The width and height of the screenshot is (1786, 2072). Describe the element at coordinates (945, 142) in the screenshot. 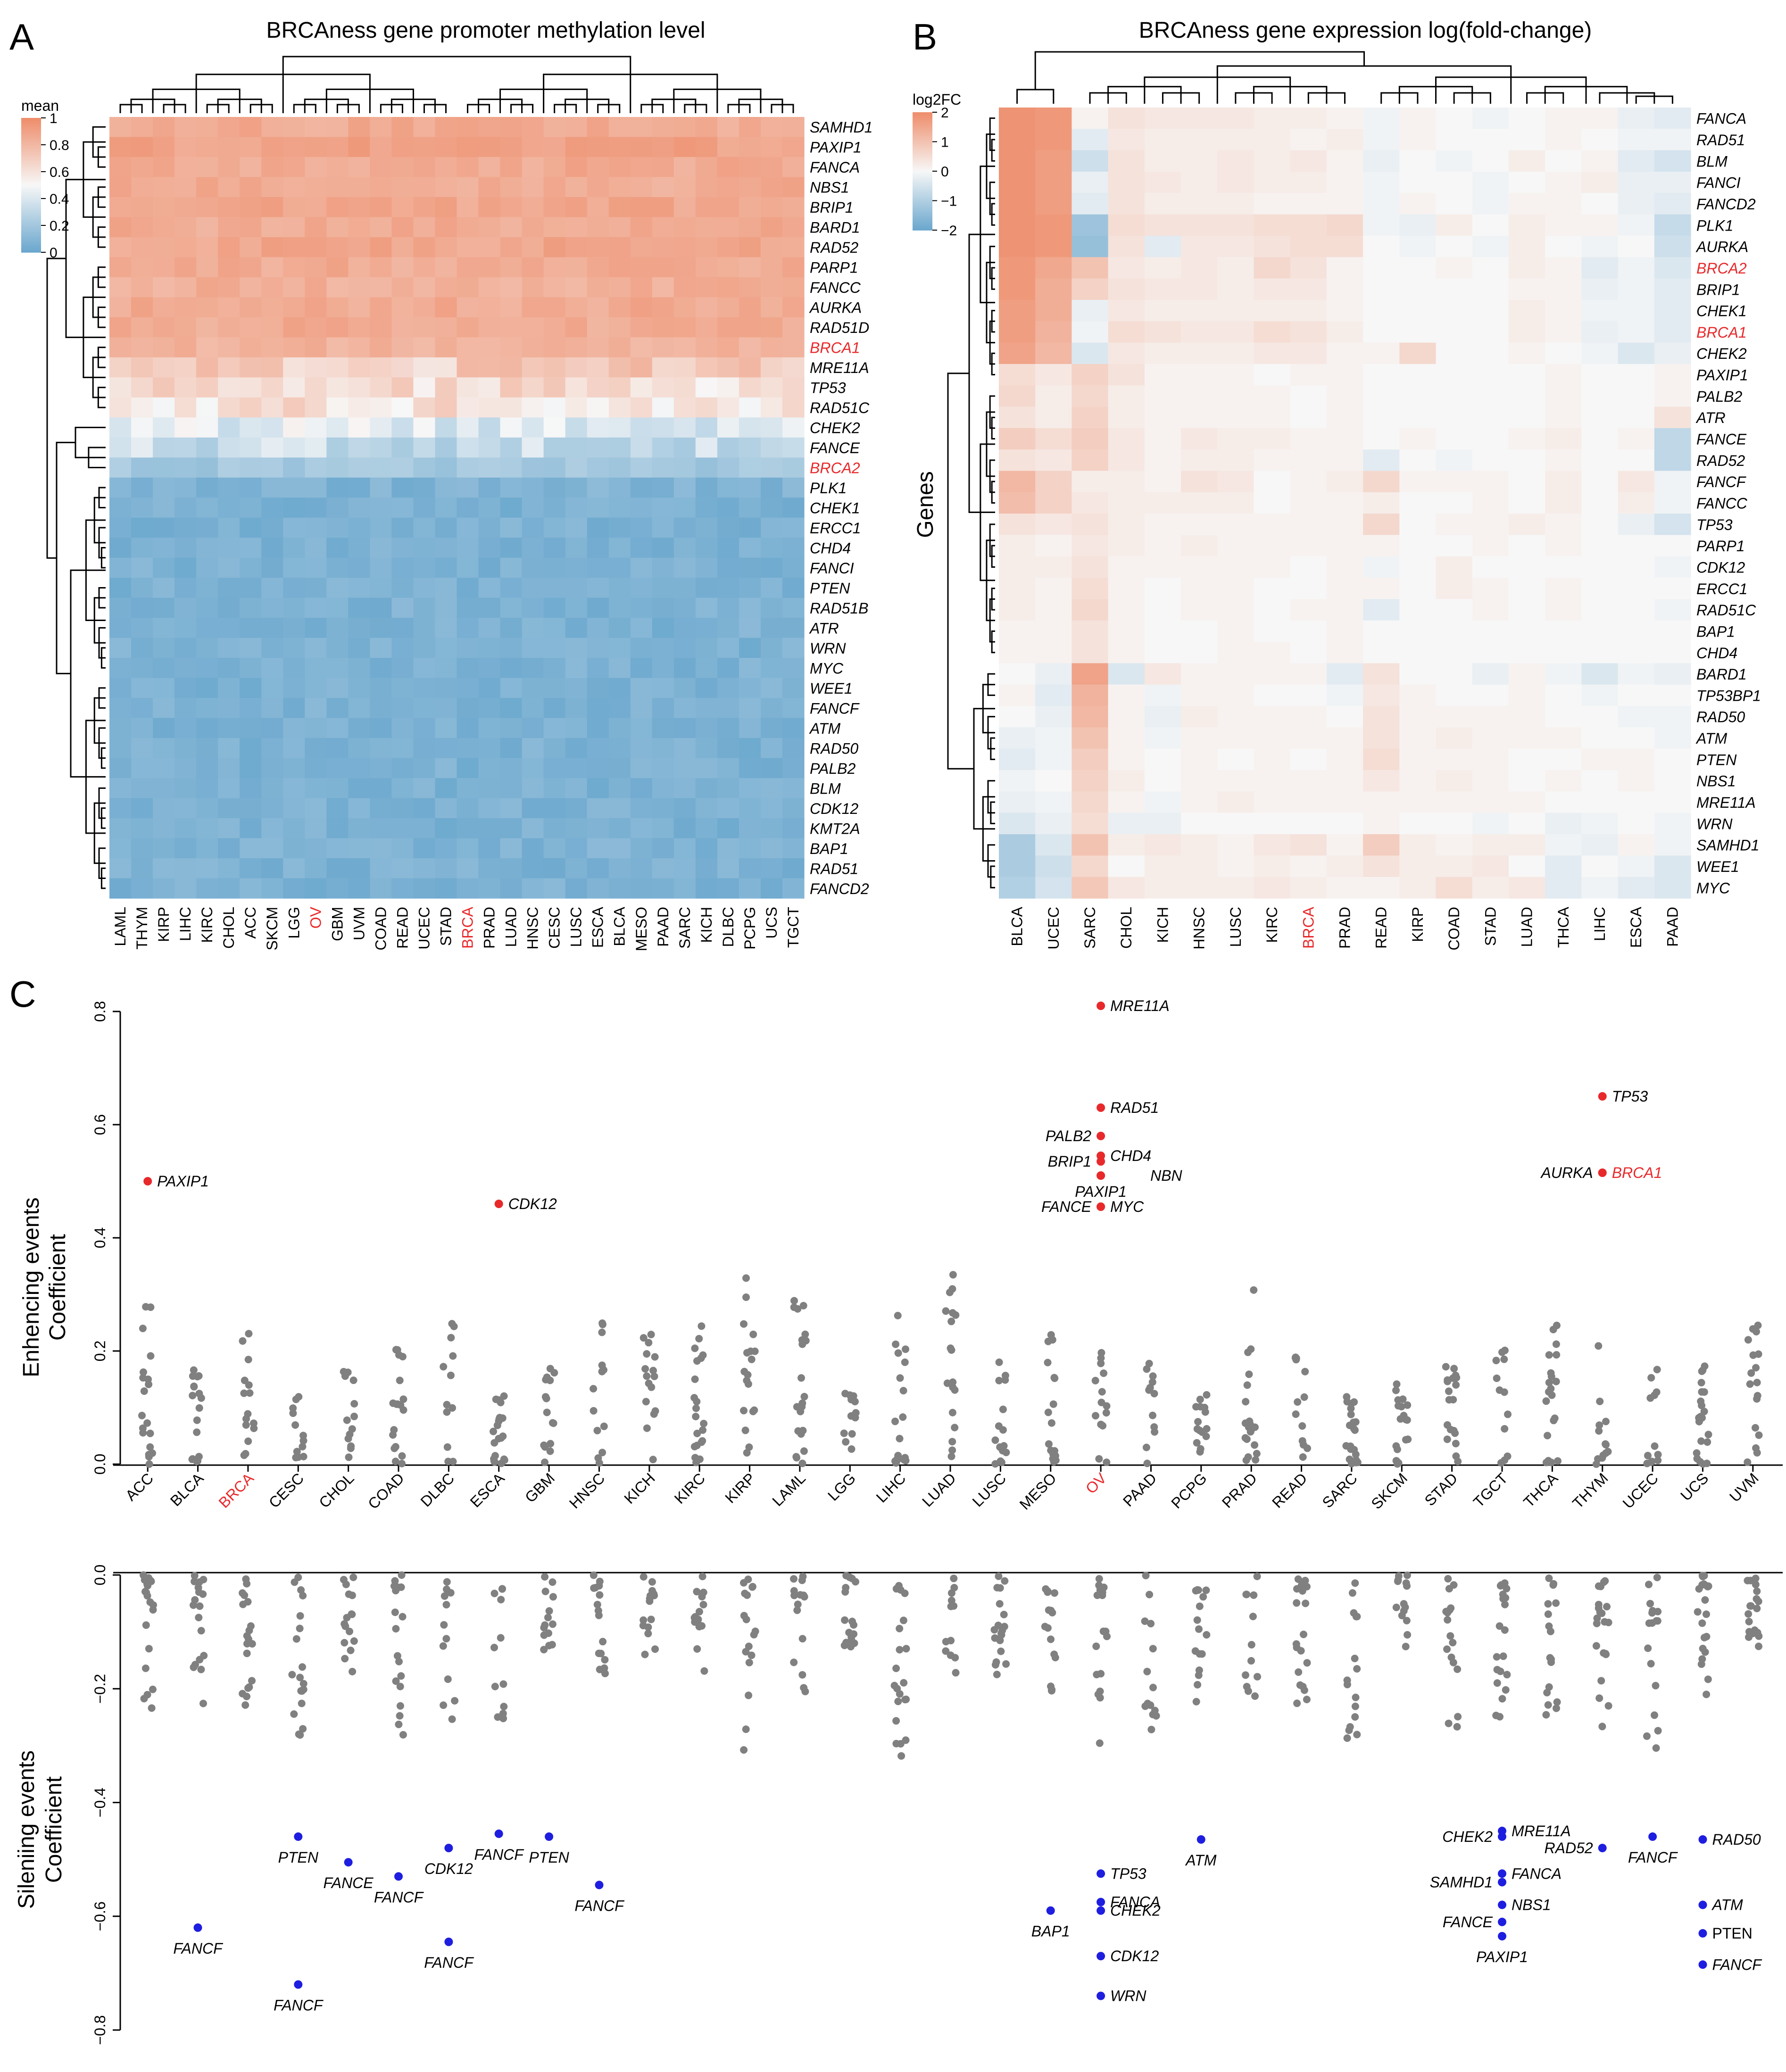

I see `legend-b-tick-label: 1` at that location.